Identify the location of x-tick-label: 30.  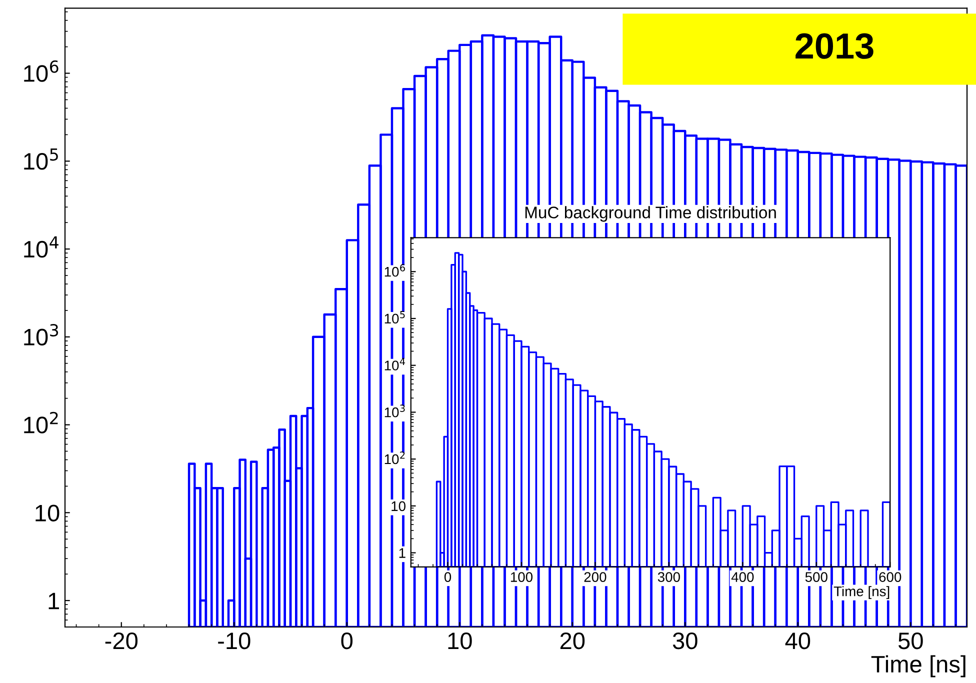
(685, 641).